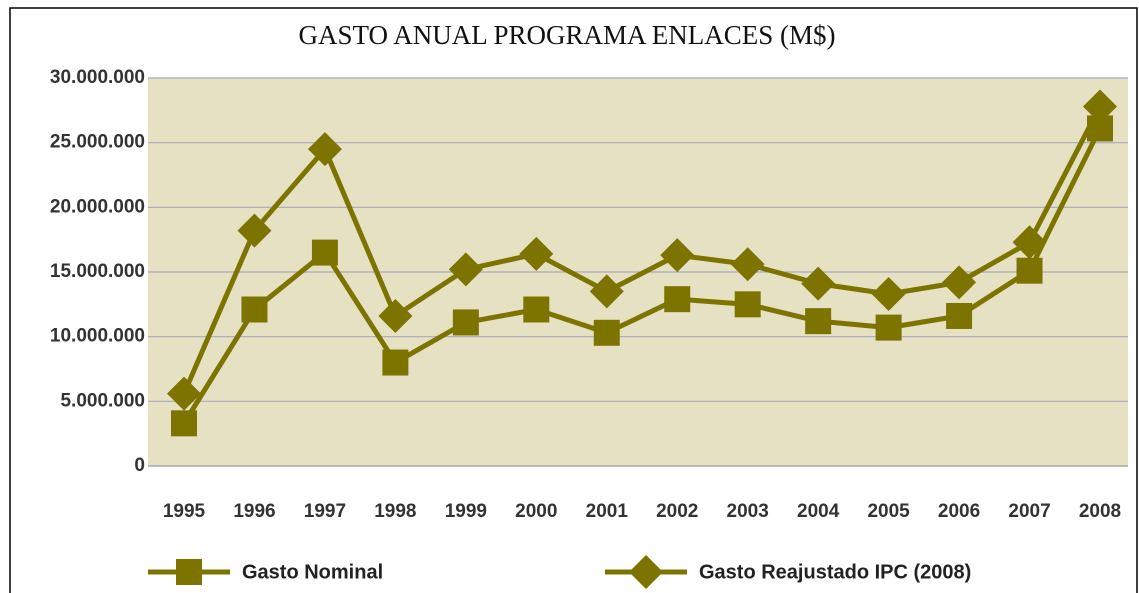 The height and width of the screenshot is (593, 1139). What do you see at coordinates (959, 511) in the screenshot?
I see `x-tick-label: 2006` at bounding box center [959, 511].